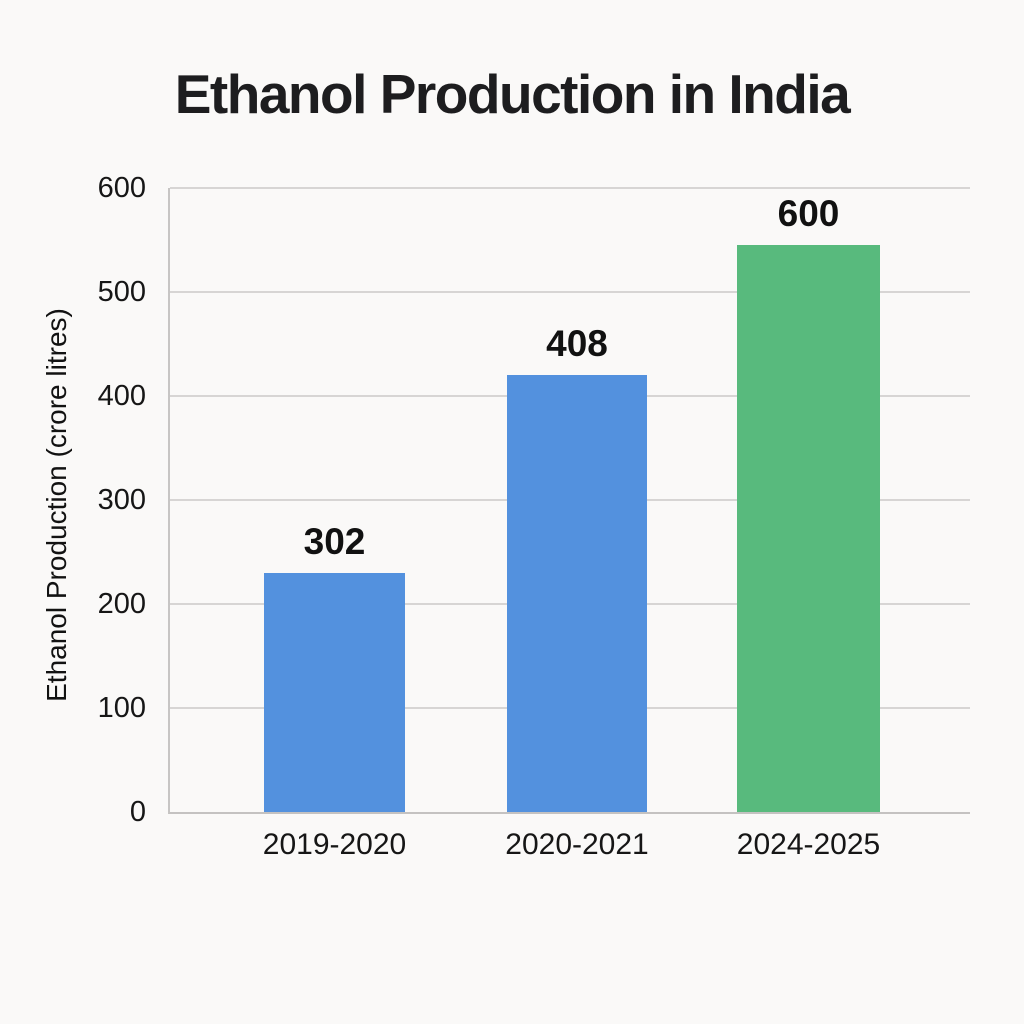 The height and width of the screenshot is (1024, 1024). What do you see at coordinates (334, 844) in the screenshot?
I see `x-tick-label-2019-2020: 2019-2020` at bounding box center [334, 844].